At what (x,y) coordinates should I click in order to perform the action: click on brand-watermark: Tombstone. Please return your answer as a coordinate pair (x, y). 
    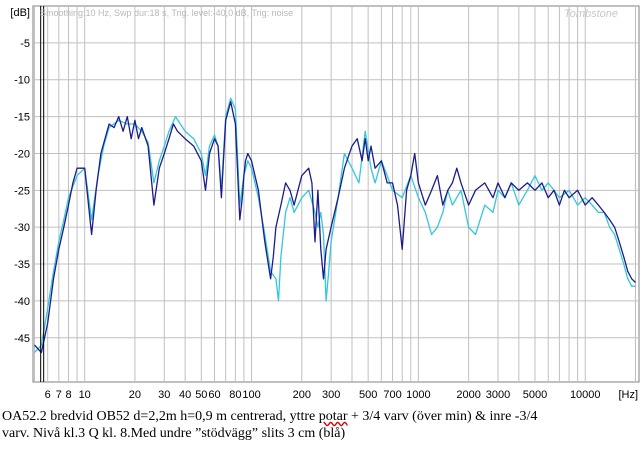
    Looking at the image, I should click on (591, 14).